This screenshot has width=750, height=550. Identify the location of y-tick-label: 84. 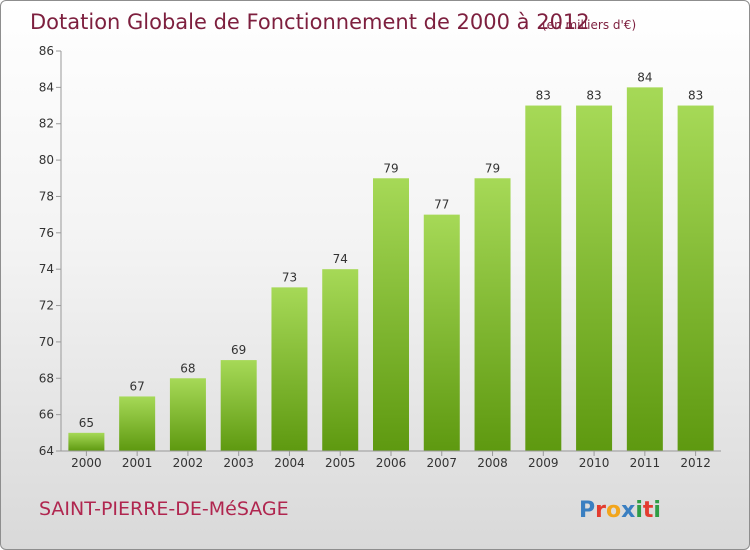
(46, 87).